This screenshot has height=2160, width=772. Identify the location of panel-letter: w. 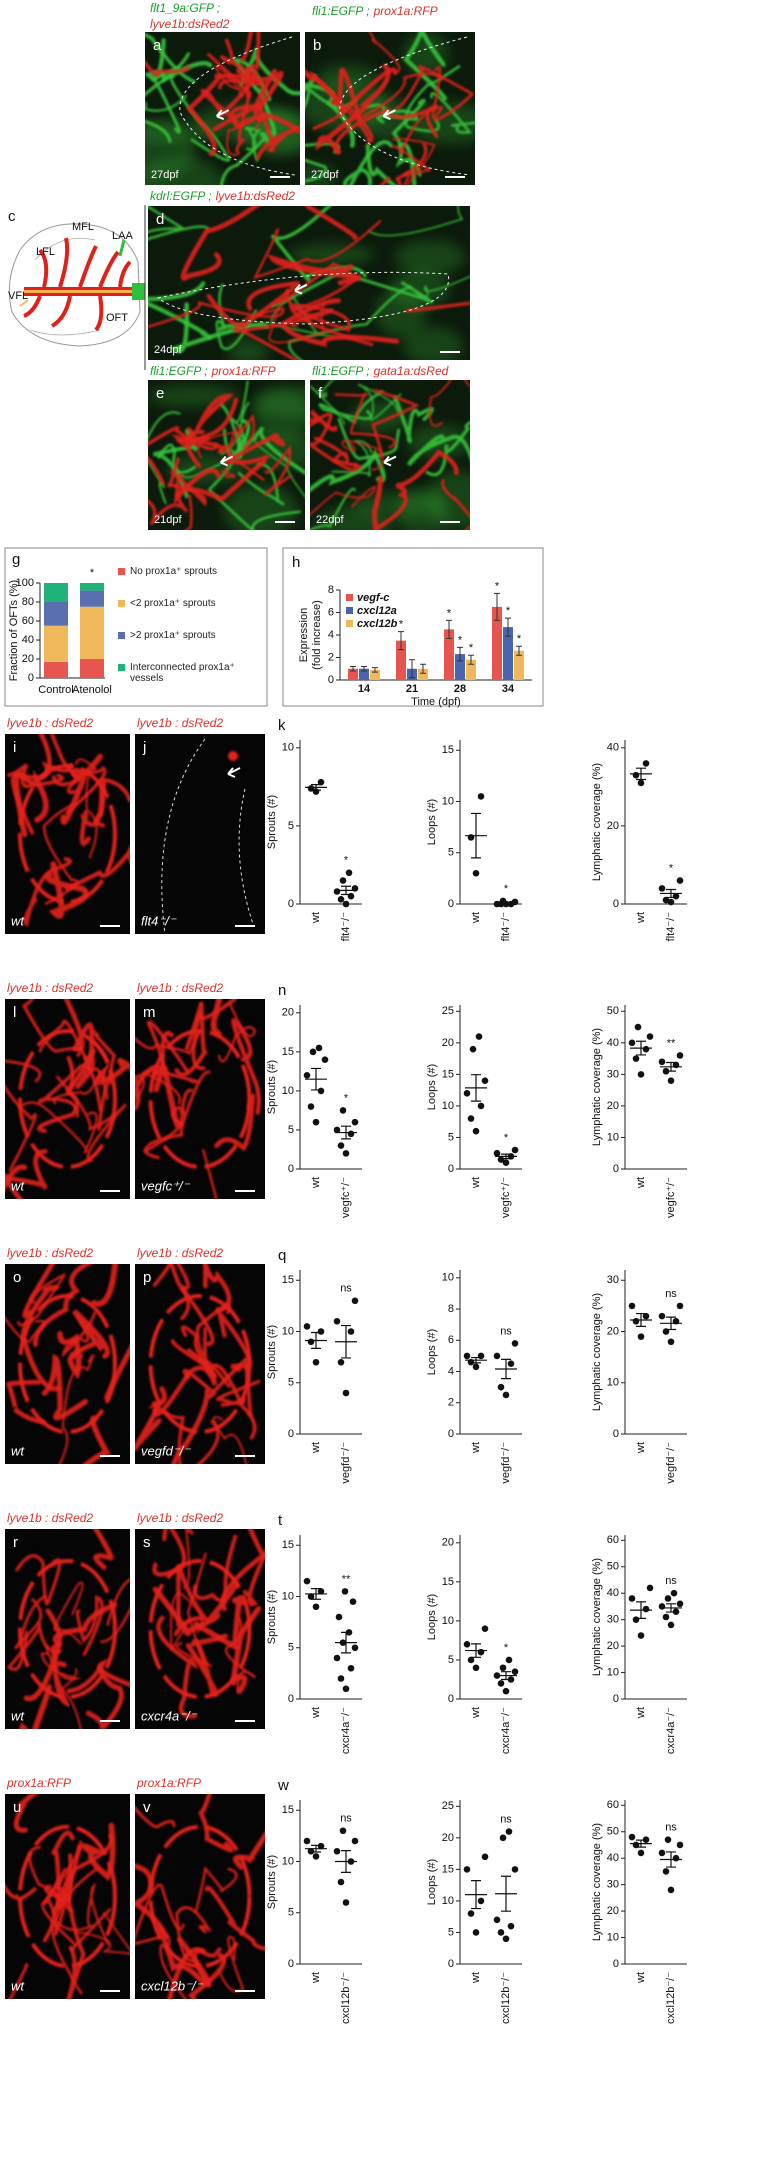
(283, 1785).